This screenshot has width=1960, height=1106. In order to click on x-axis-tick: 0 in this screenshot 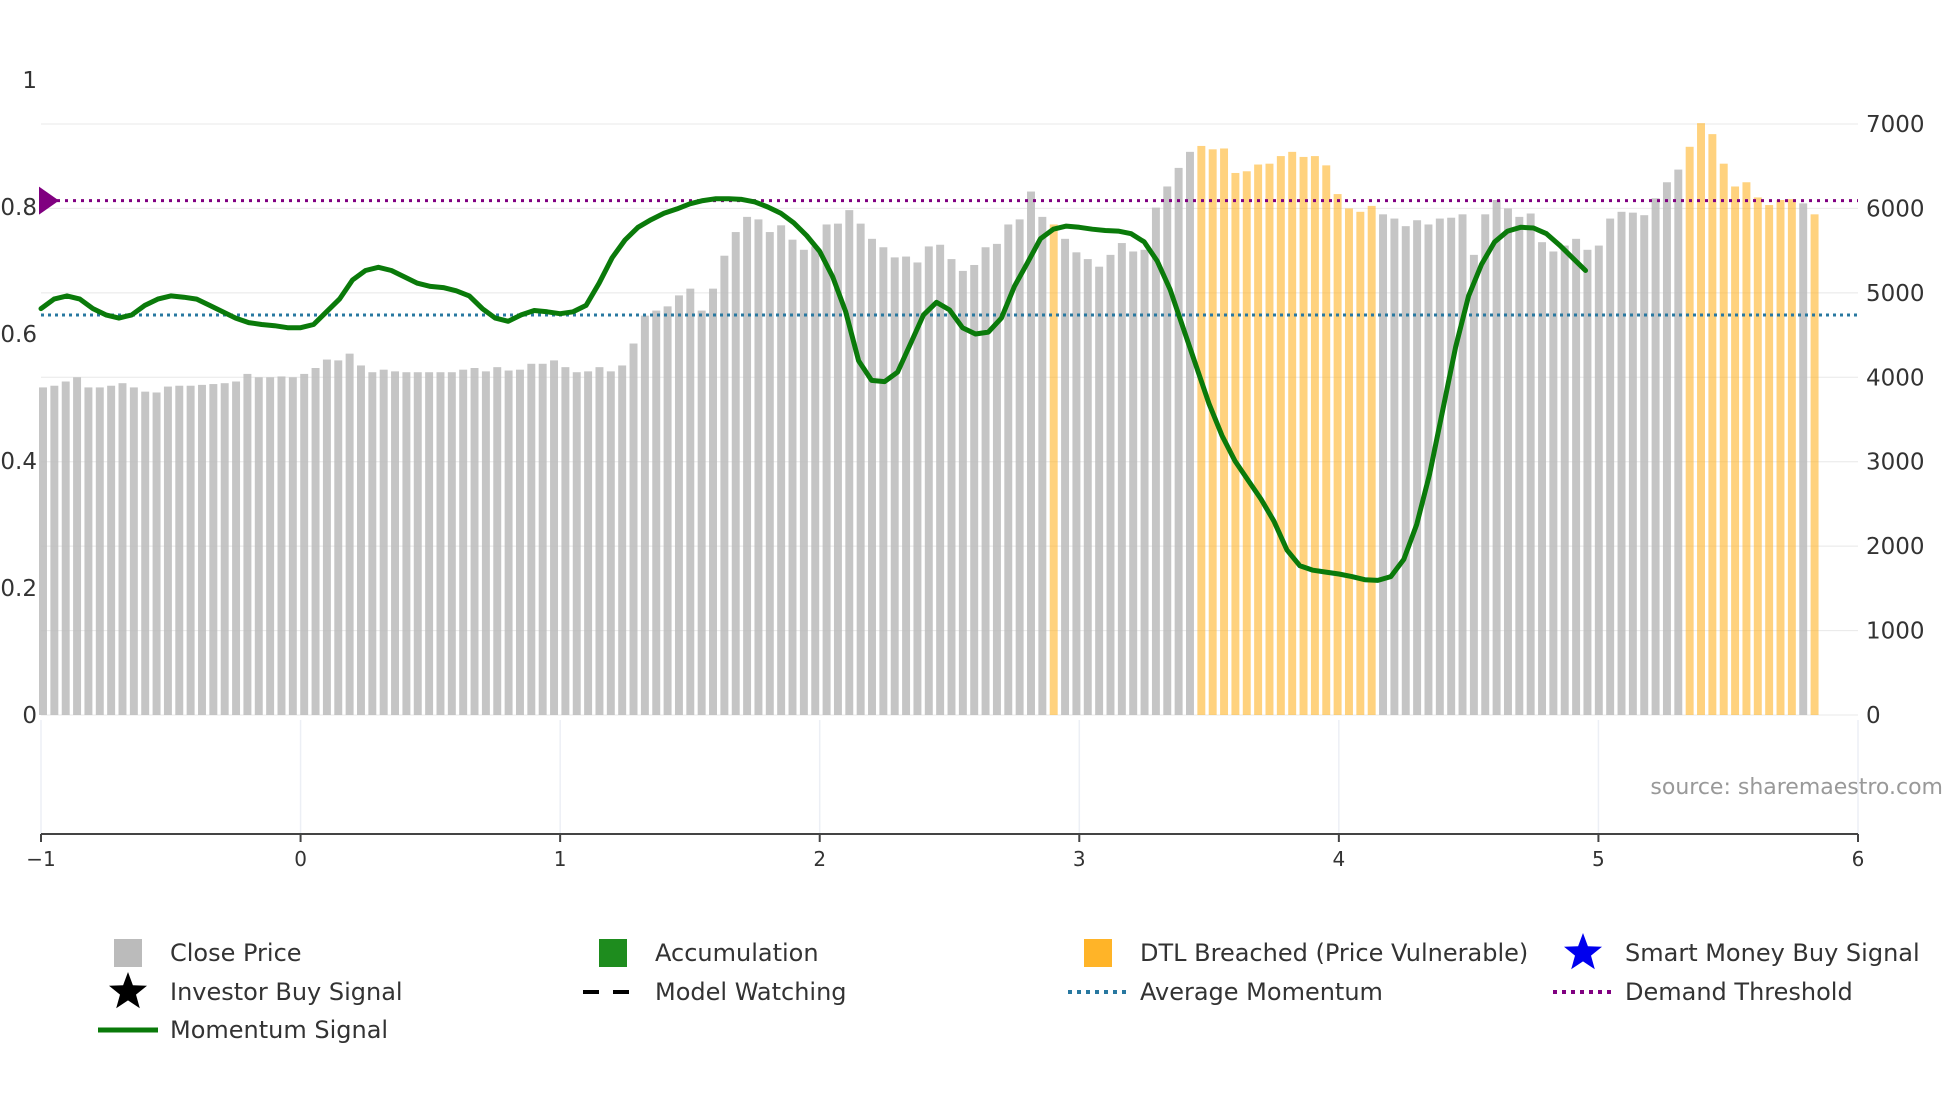, I will do `click(300, 859)`.